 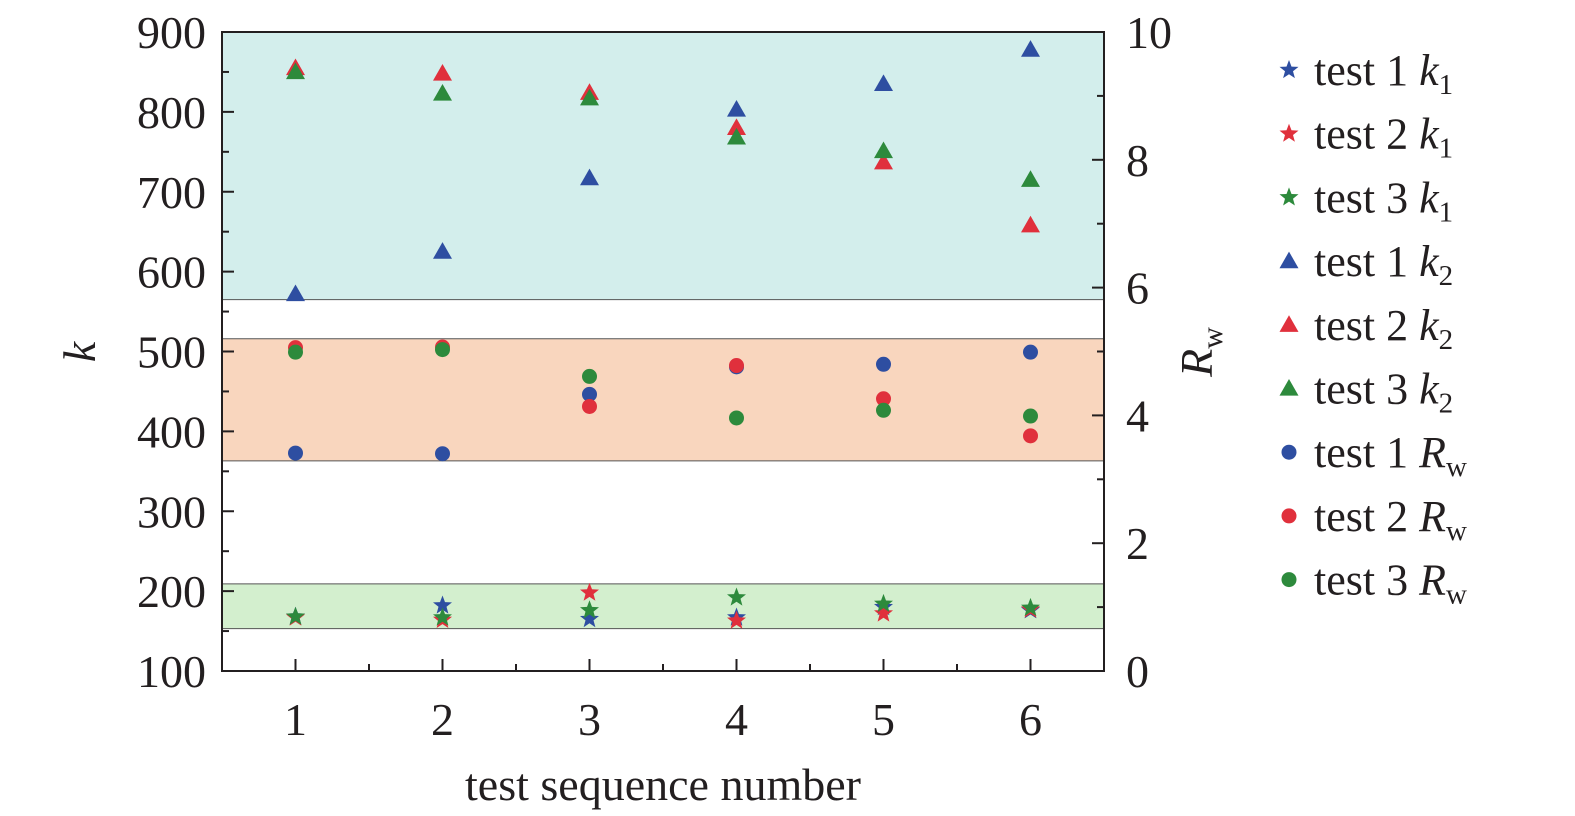 I want to click on x-tick-label: 3, so click(x=589, y=719).